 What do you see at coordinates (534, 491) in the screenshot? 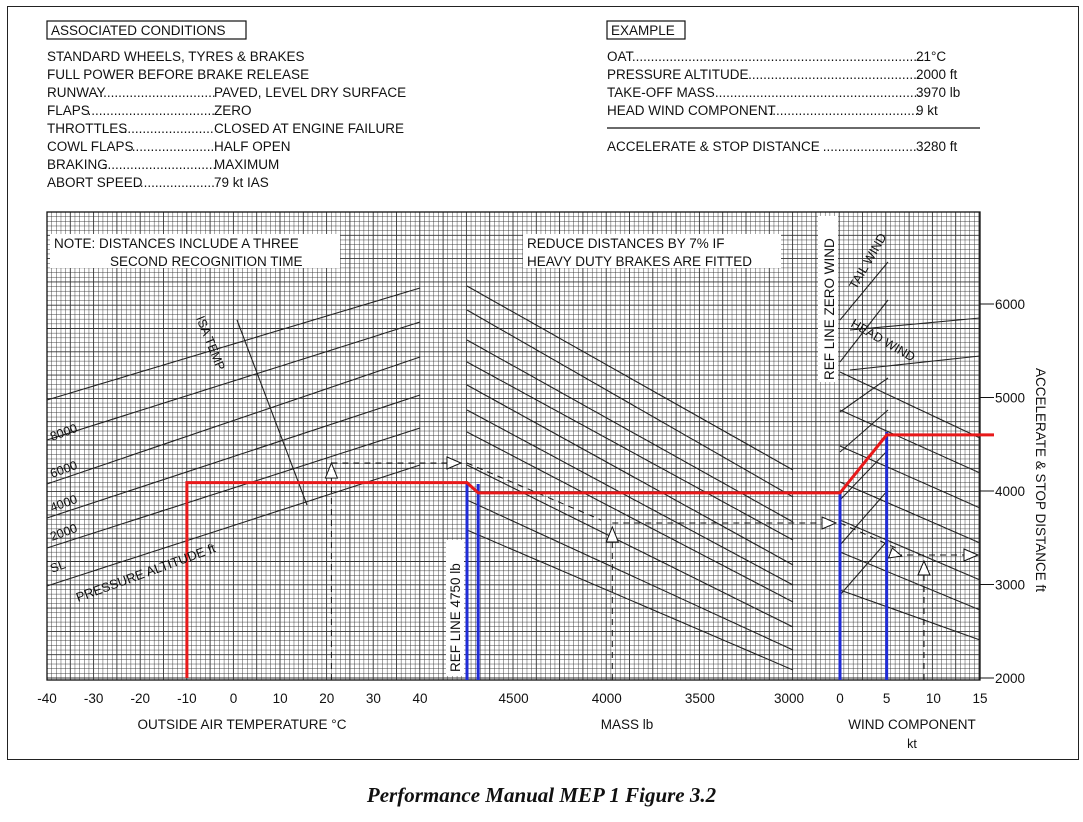
I see `example-dashed-segment` at bounding box center [534, 491].